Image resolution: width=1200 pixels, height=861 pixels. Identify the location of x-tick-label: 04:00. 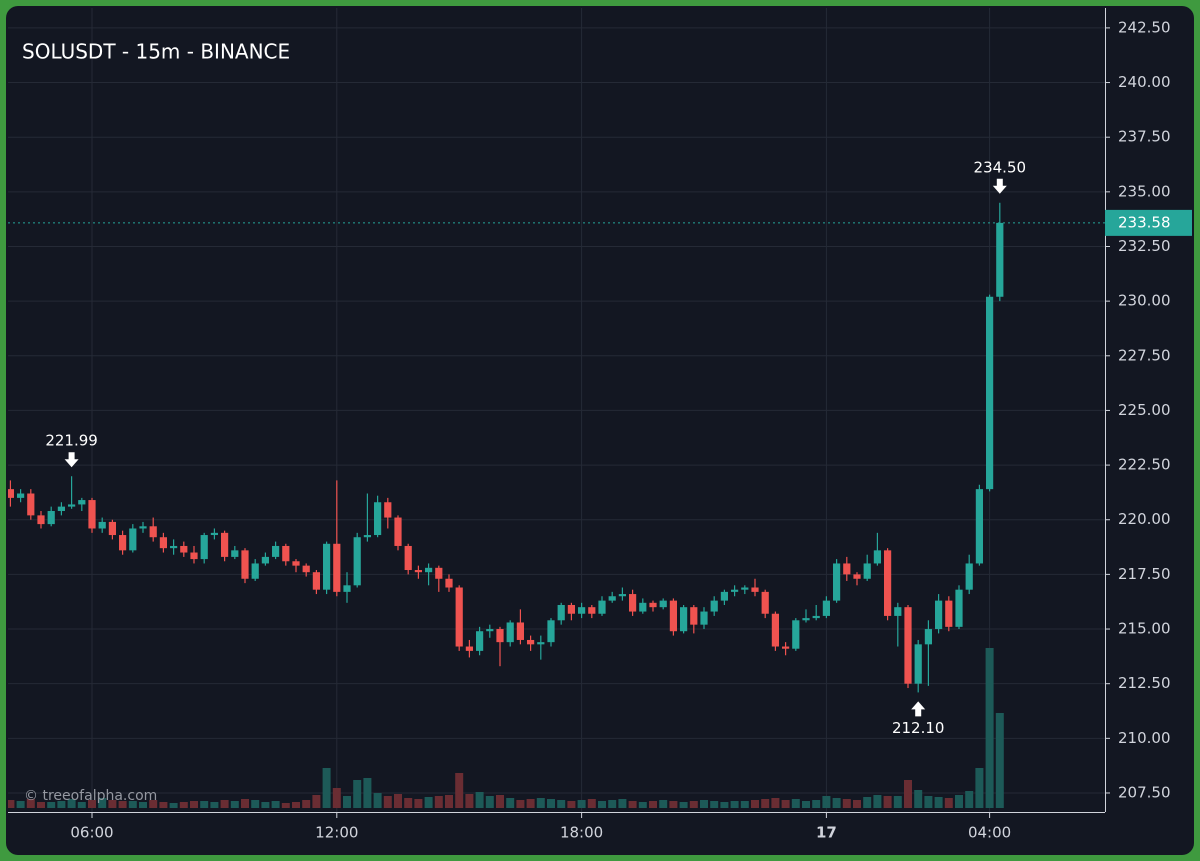
(989, 833).